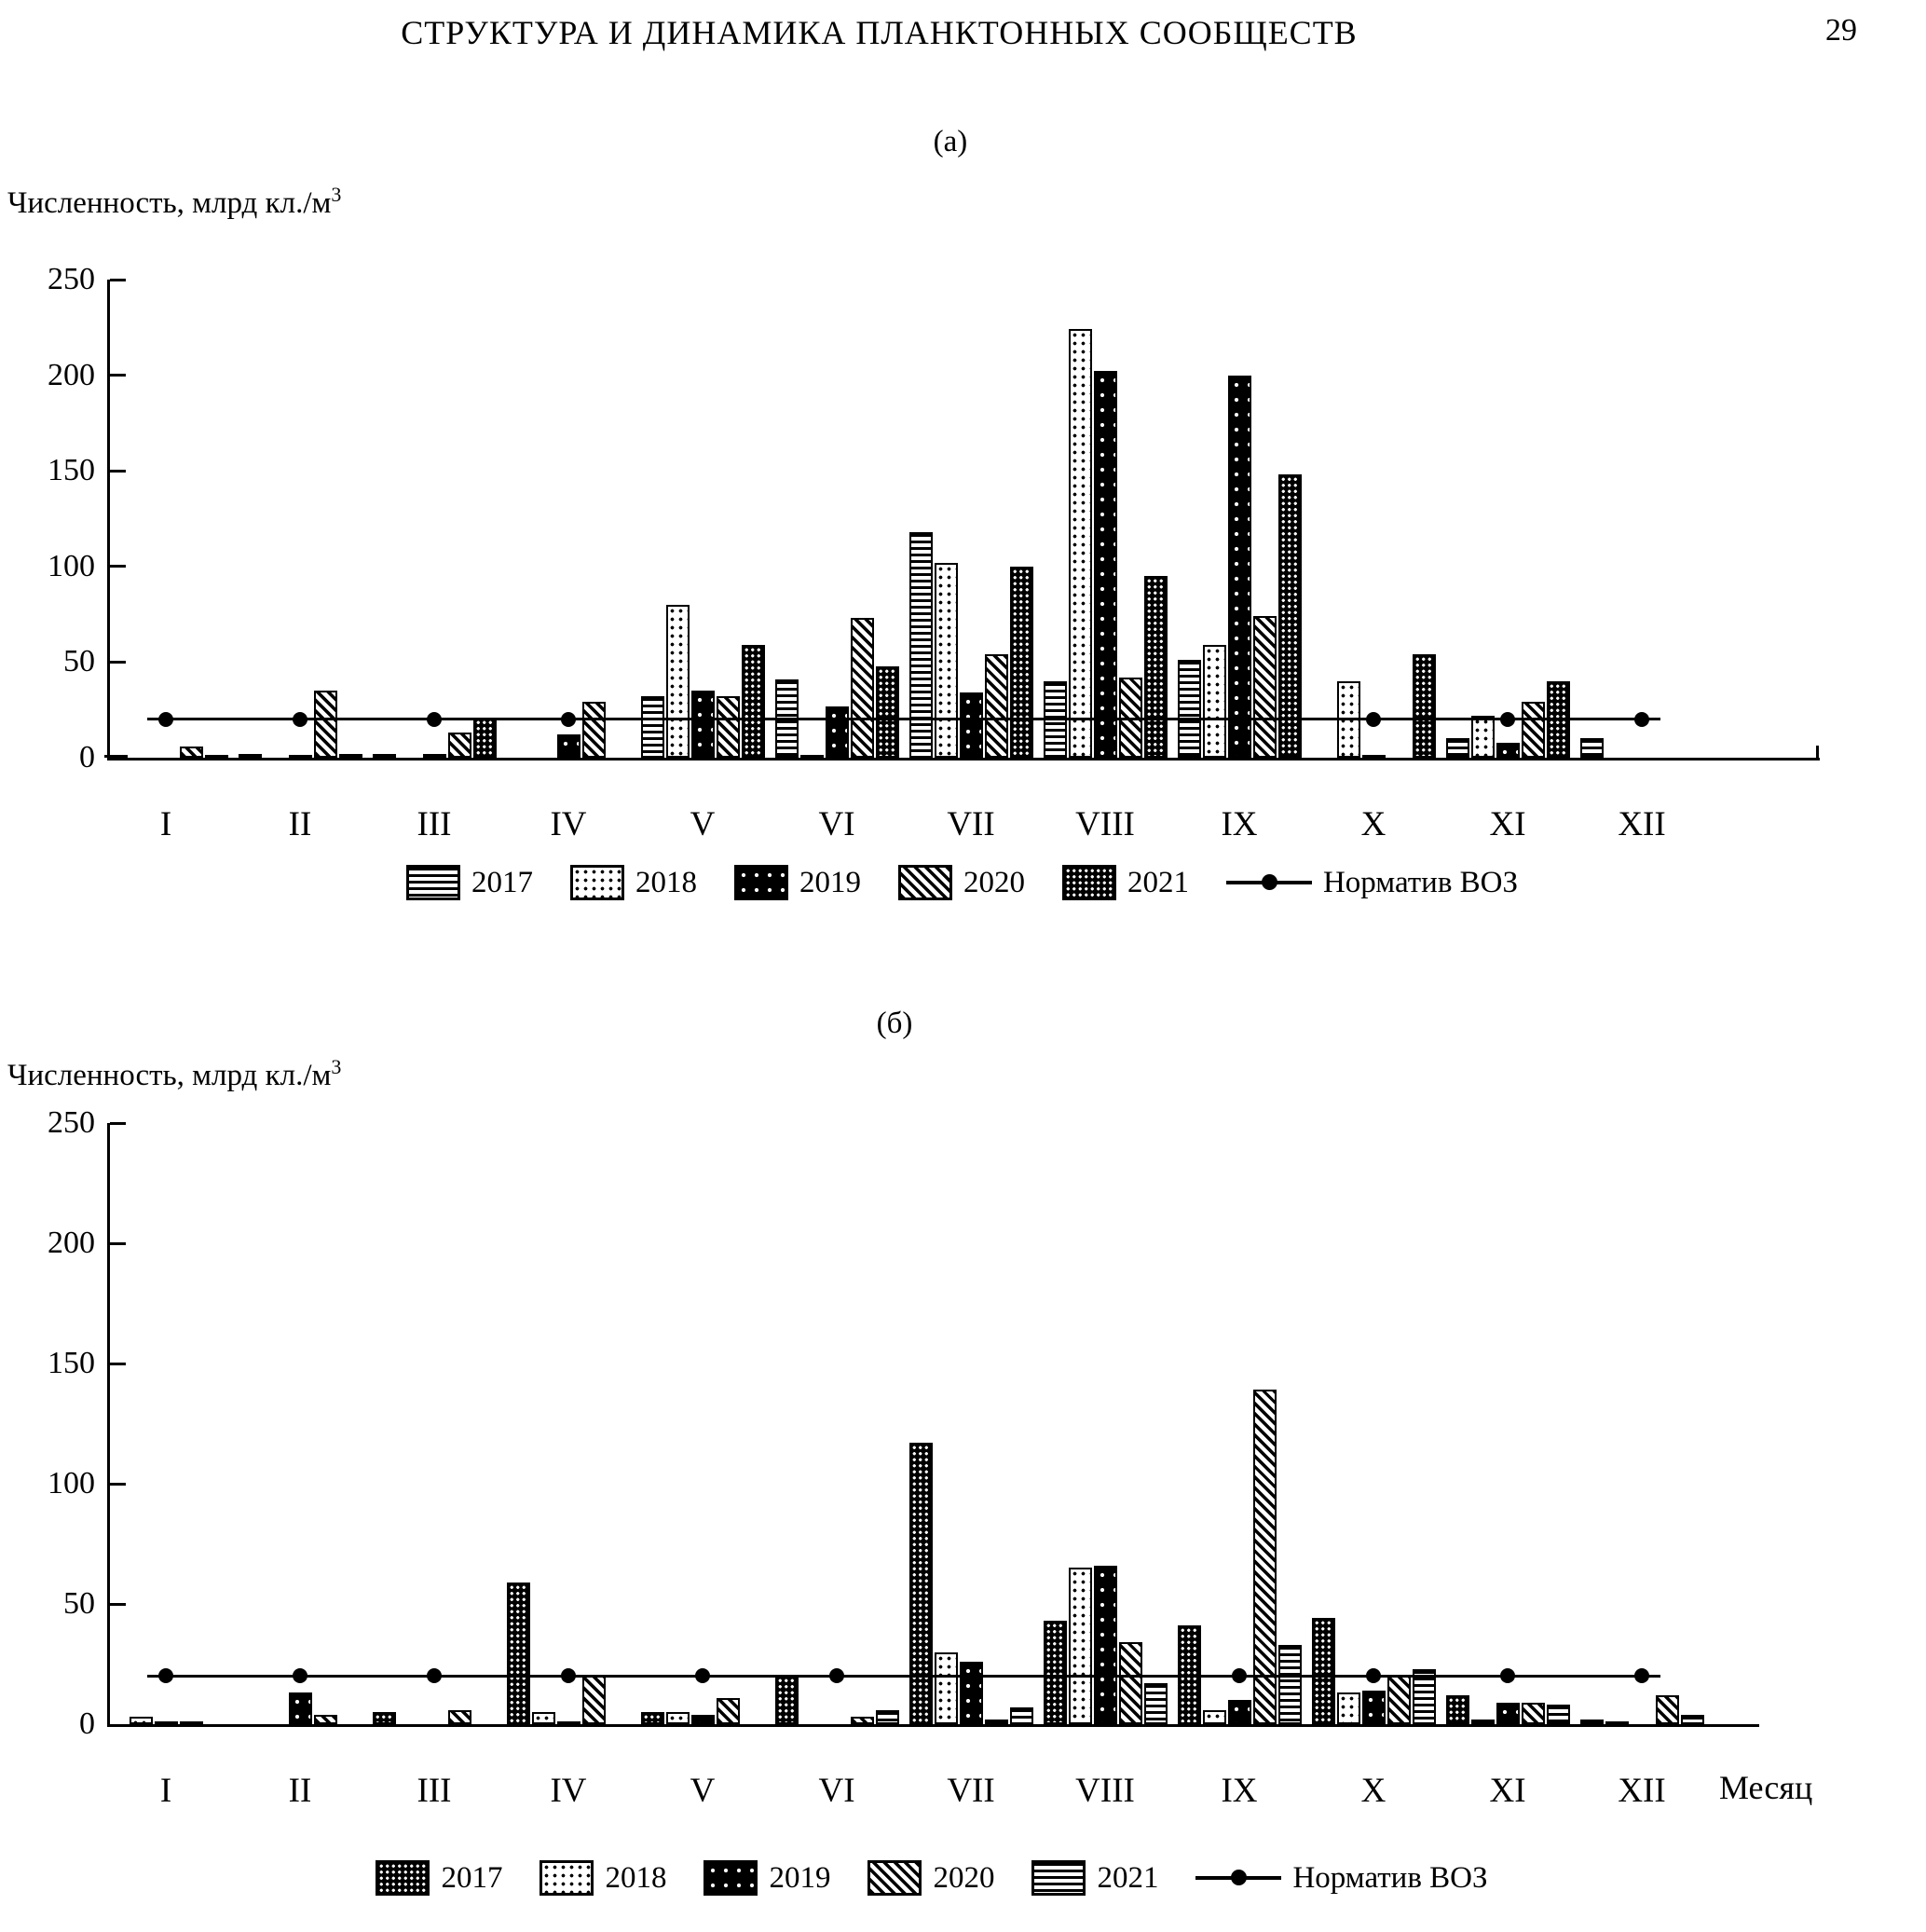 The height and width of the screenshot is (1932, 1926). Describe the element at coordinates (1189, 709) in the screenshot. I see `bar-IX-2017` at that location.